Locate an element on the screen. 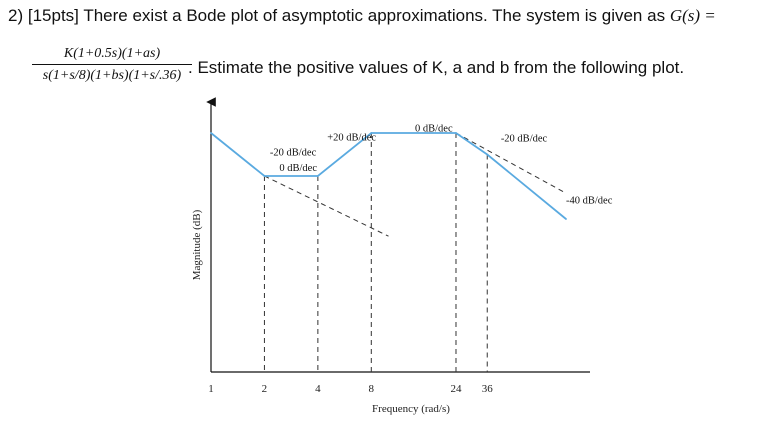 The height and width of the screenshot is (436, 777). dashed-asymptotes is located at coordinates (415, 184).